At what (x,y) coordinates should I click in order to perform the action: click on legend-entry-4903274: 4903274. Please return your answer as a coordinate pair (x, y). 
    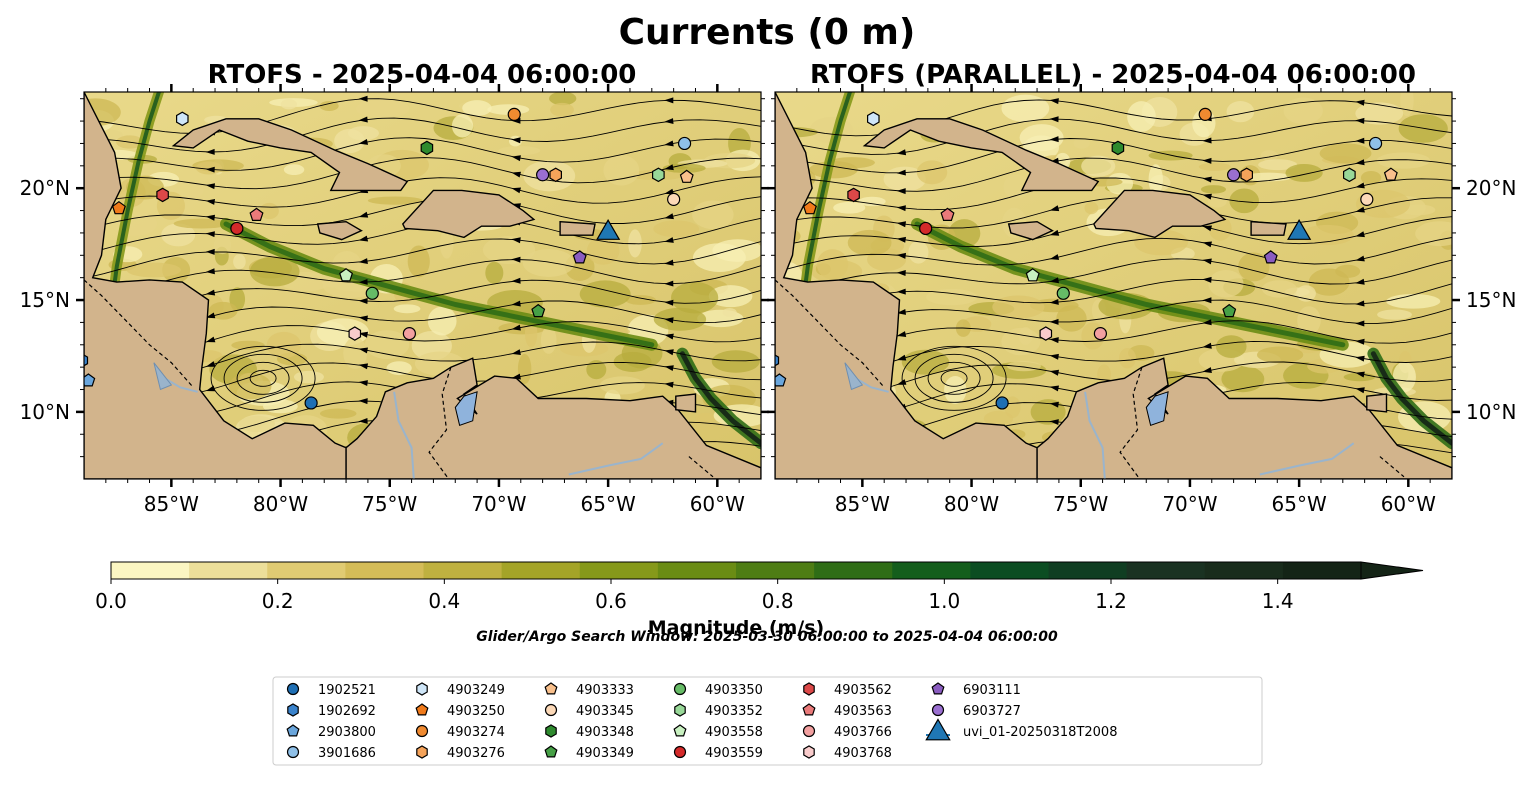
    Looking at the image, I should click on (460, 732).